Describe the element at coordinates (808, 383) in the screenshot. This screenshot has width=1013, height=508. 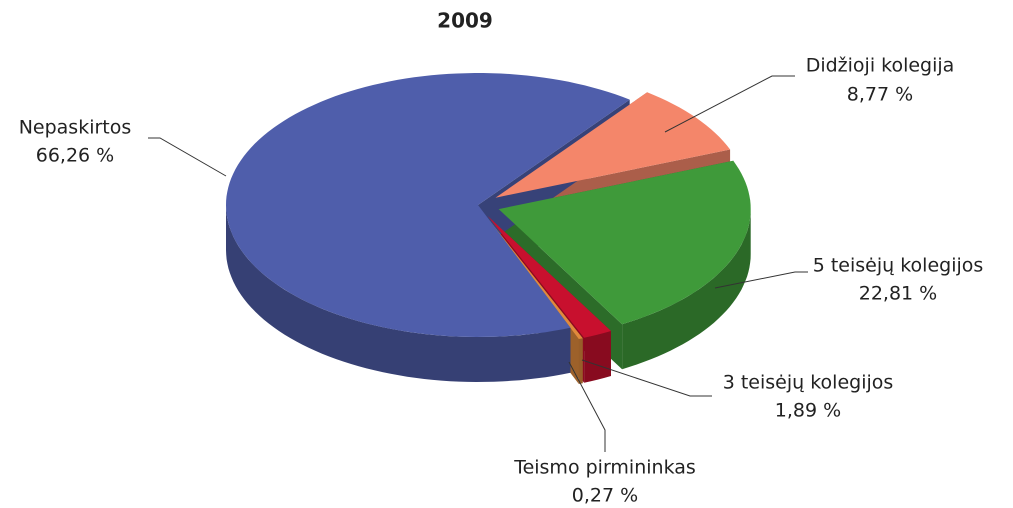
I see `slice-label: 3 teisėjų kolegijos` at that location.